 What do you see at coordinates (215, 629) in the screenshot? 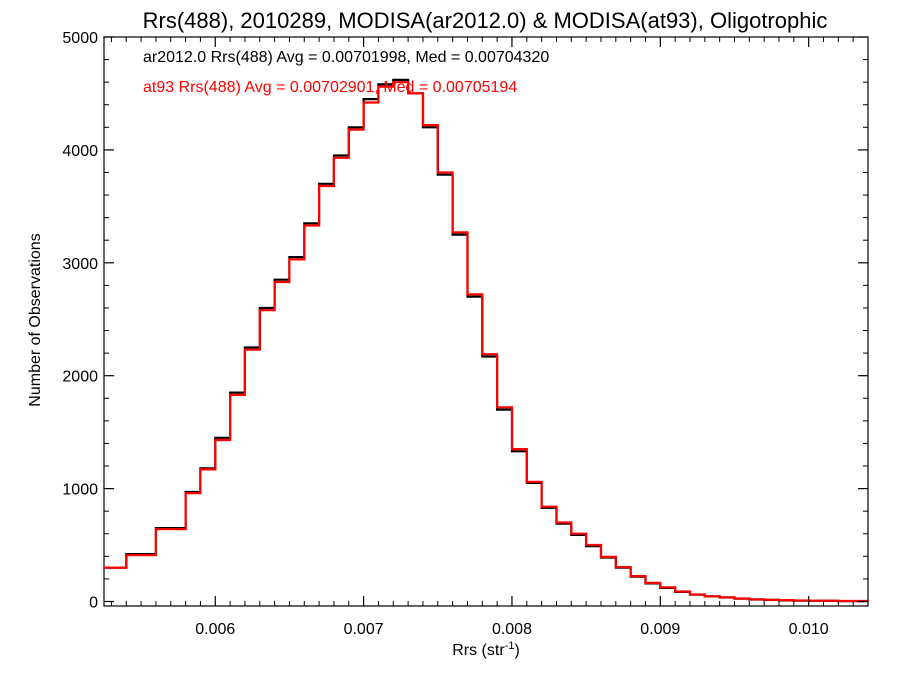
I see `x-tick-label: 0.006` at bounding box center [215, 629].